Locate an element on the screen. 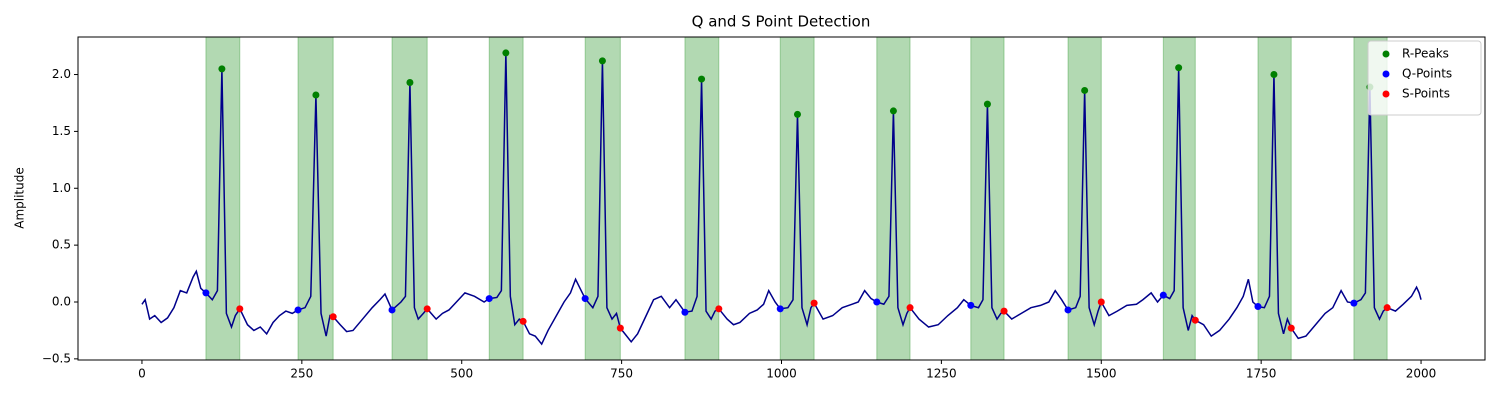  x-tick-label: 250 is located at coordinates (301, 374).